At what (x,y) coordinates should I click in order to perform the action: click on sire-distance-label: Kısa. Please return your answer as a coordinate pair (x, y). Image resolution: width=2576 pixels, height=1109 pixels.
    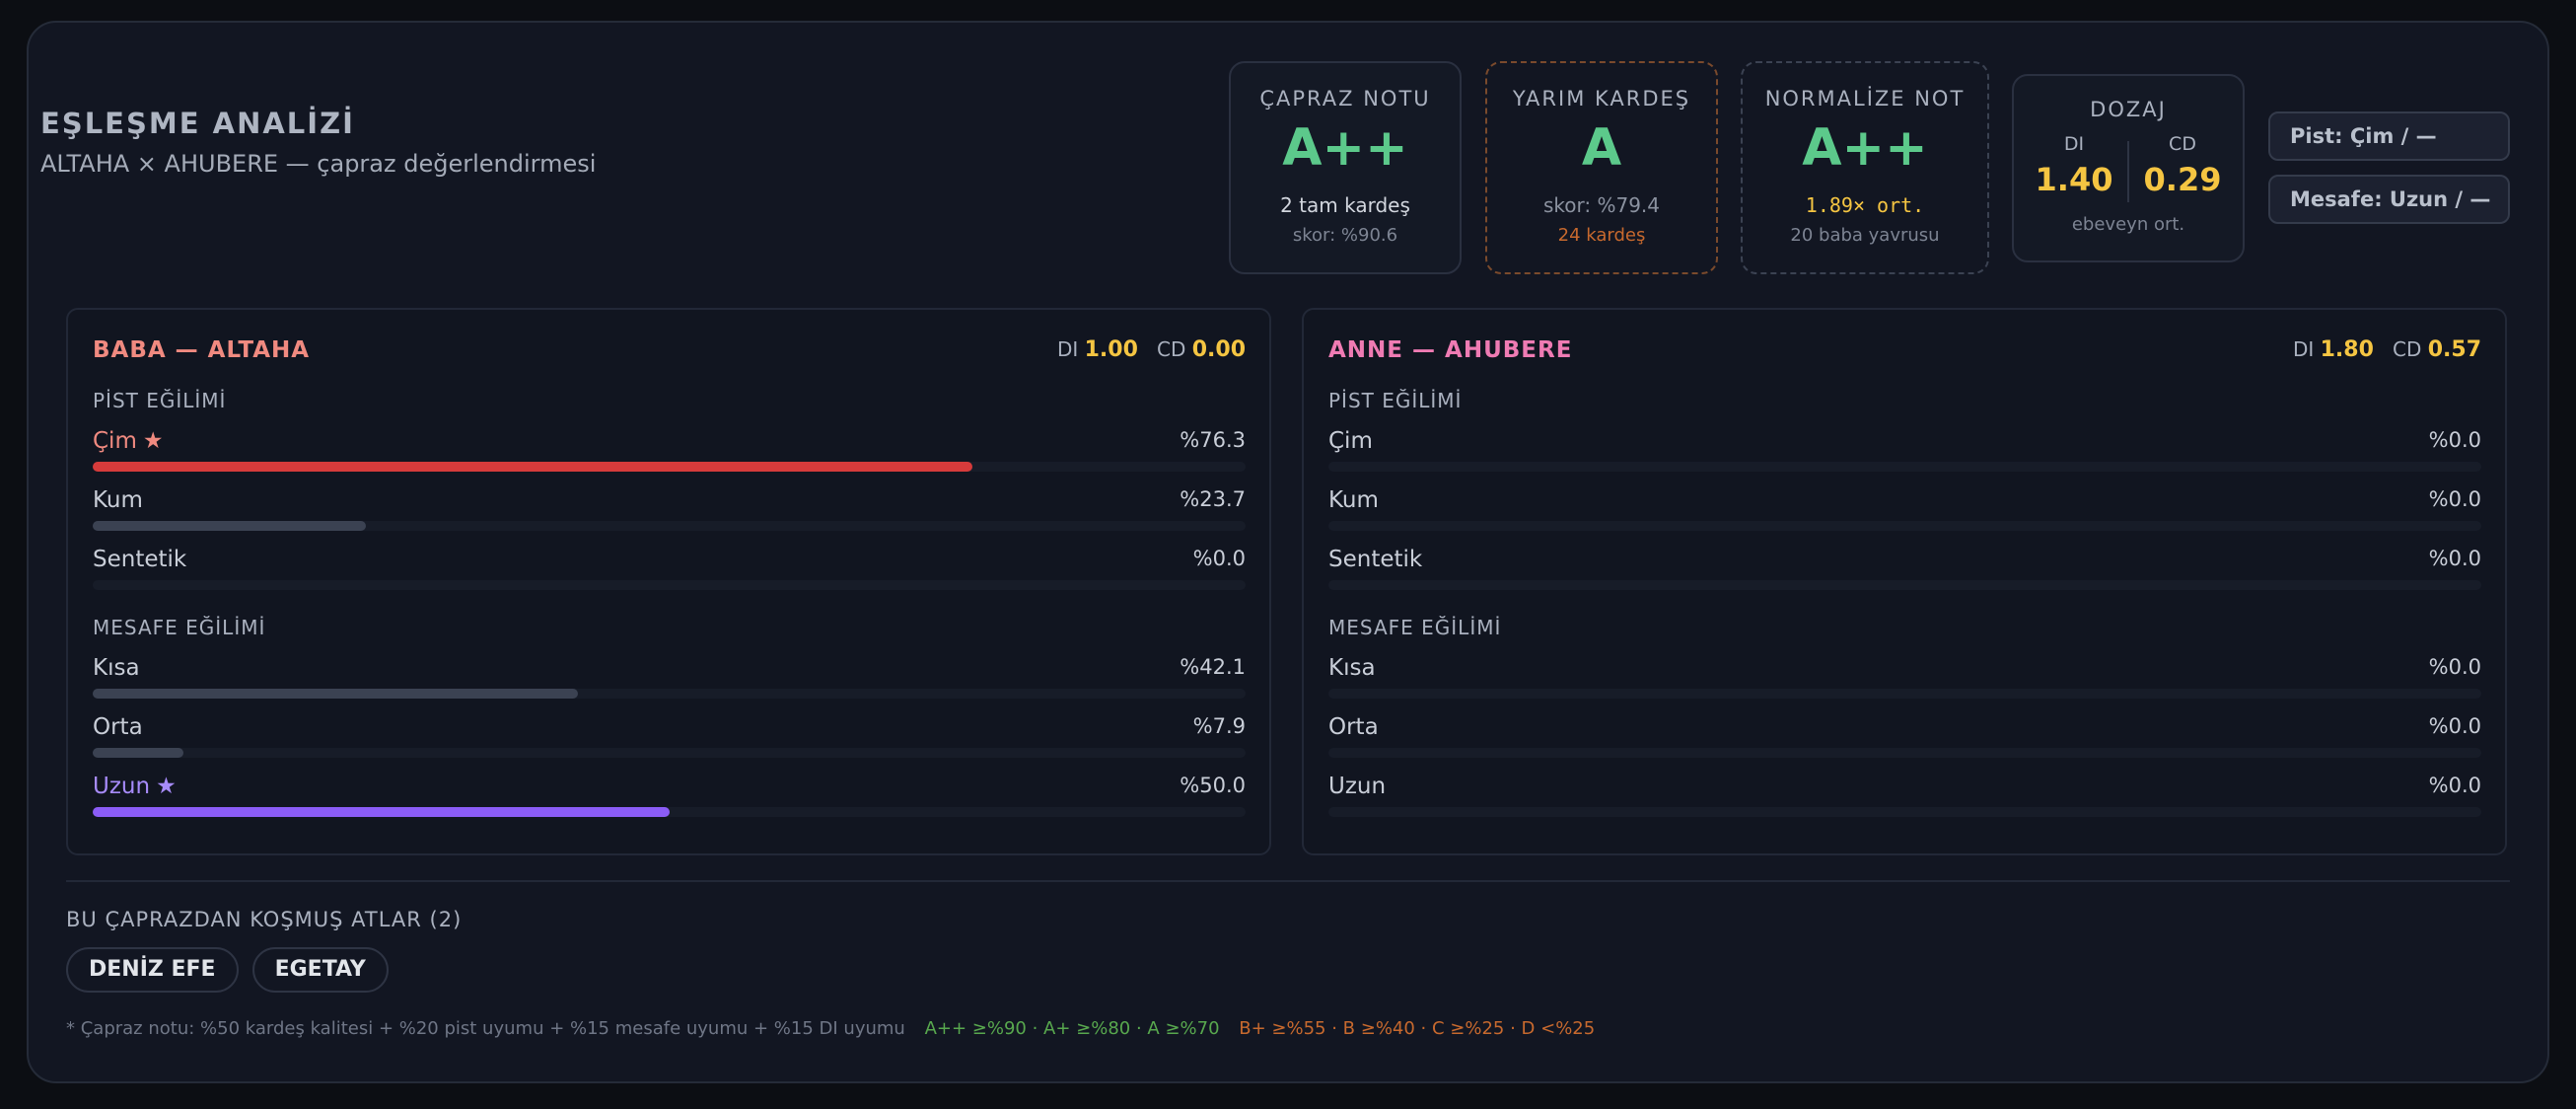
    Looking at the image, I should click on (116, 668).